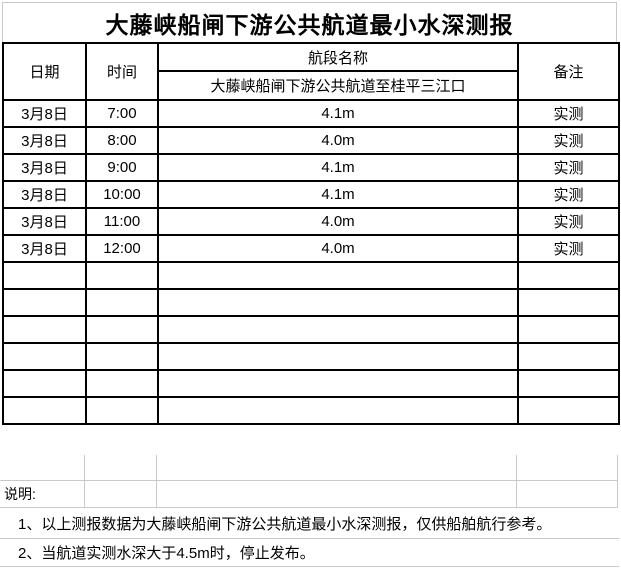 The image size is (621, 570). I want to click on table-row: 3月8日 9:00 4.1m 实测, so click(311, 167).